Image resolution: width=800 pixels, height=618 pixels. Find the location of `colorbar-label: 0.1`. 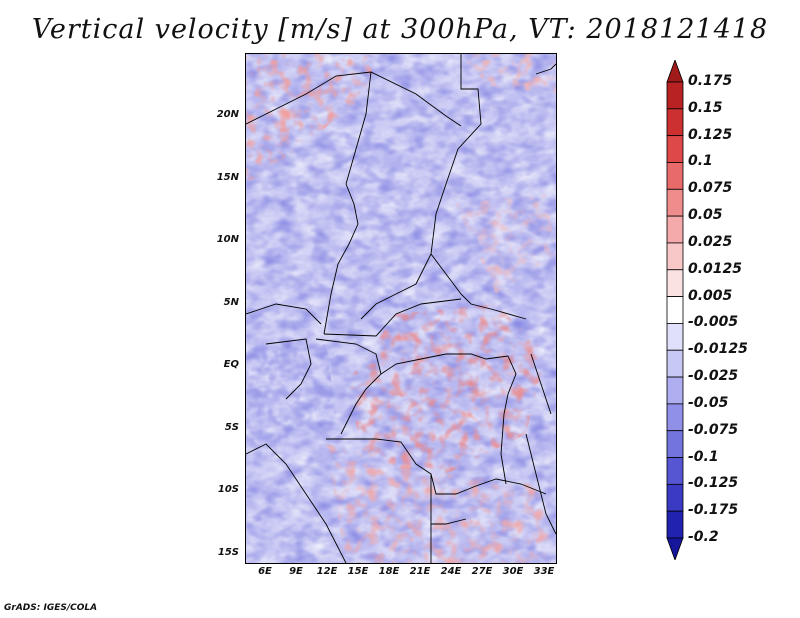

colorbar-label: 0.1 is located at coordinates (700, 161).